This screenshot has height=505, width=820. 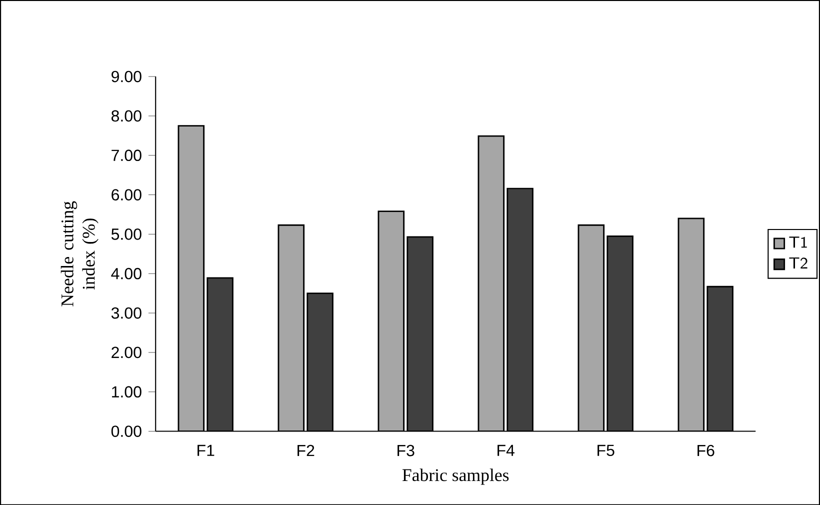 I want to click on y-tick-label: 7.00, so click(x=127, y=155).